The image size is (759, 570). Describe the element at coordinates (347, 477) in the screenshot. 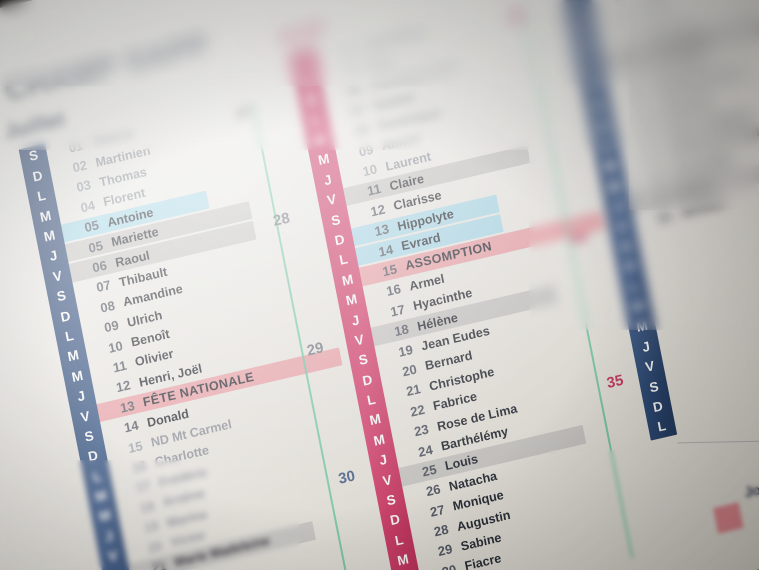

I see `week-number: 30` at that location.